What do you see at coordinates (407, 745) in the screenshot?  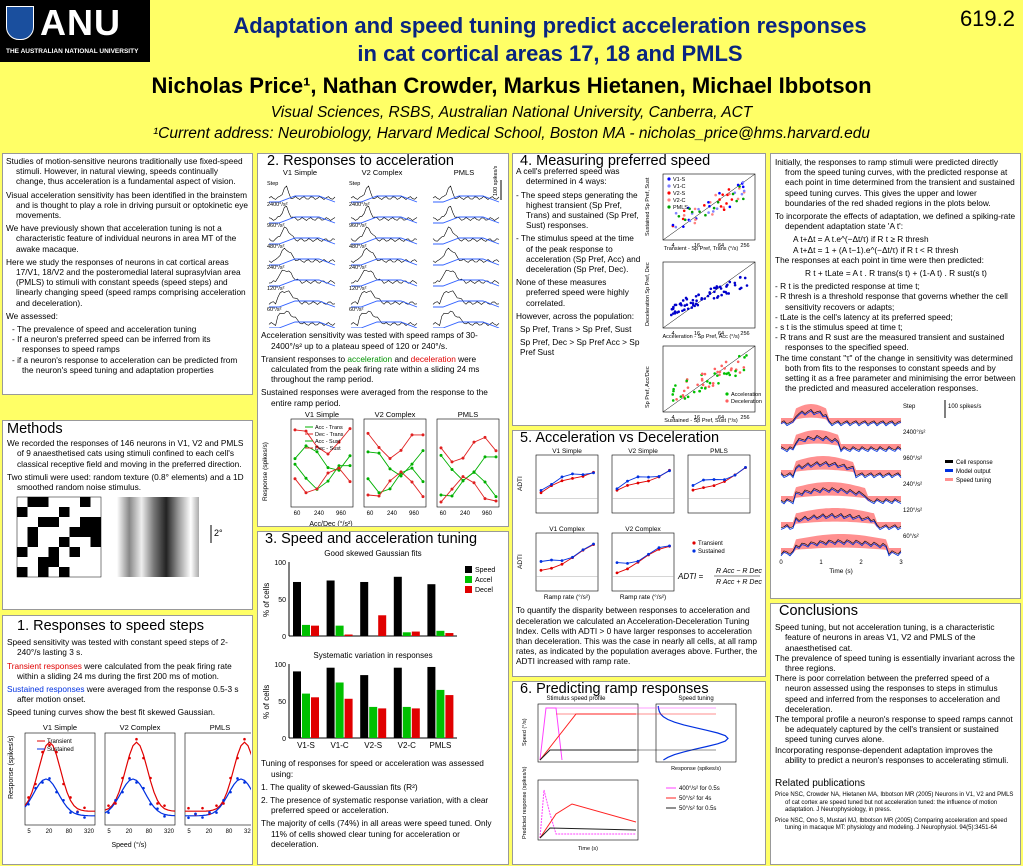 I see `s3-category-label: V2-C` at bounding box center [407, 745].